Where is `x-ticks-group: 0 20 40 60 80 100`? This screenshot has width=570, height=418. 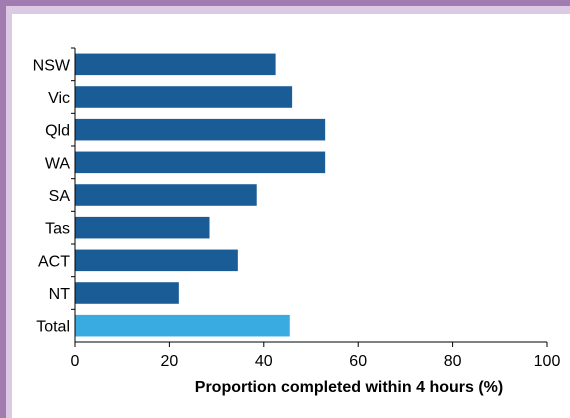
x-ticks-group: 0 20 40 60 80 100 is located at coordinates (316, 356).